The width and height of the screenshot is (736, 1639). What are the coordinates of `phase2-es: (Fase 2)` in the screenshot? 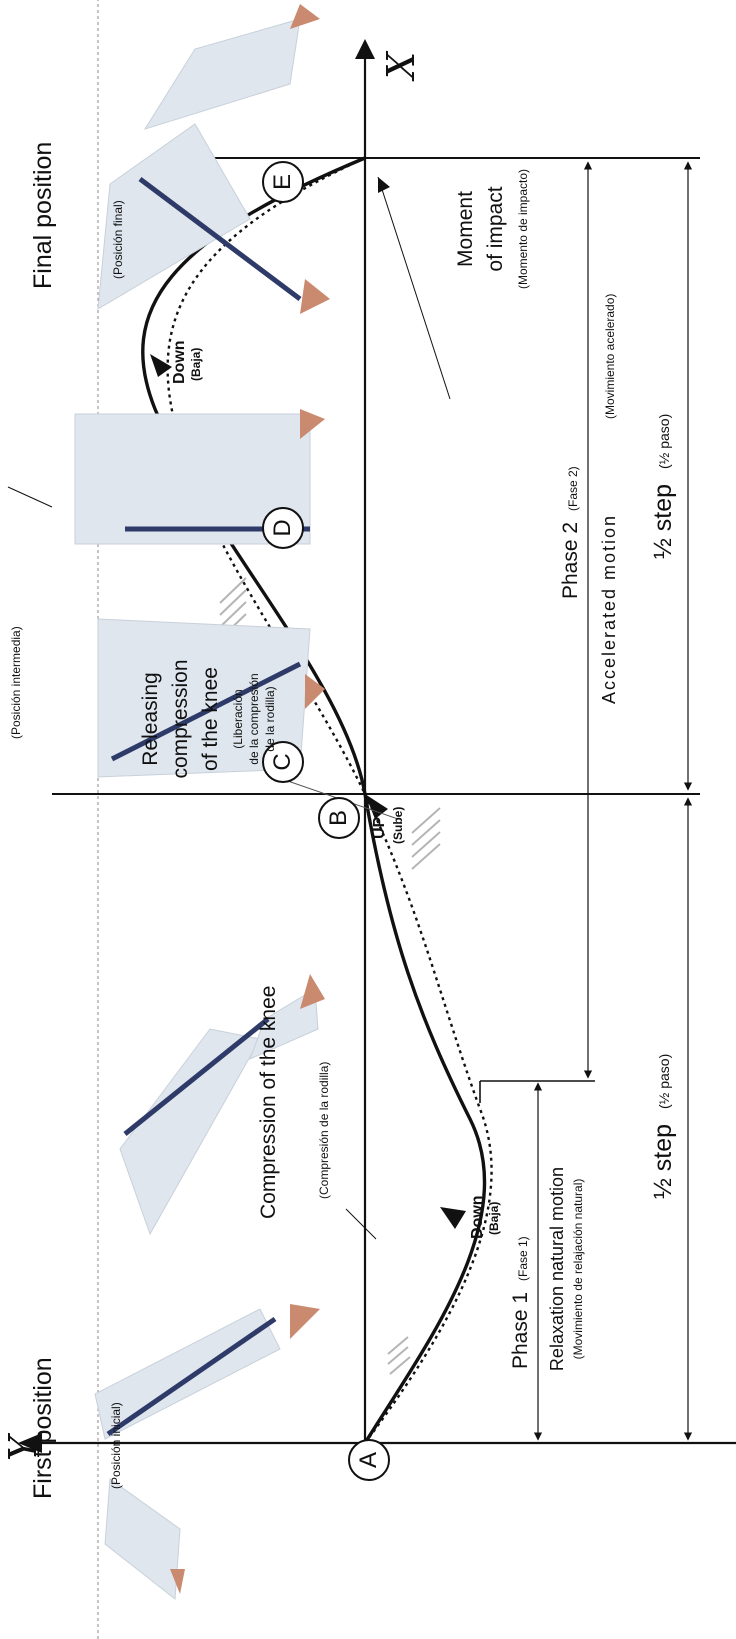 It's located at (573, 488).